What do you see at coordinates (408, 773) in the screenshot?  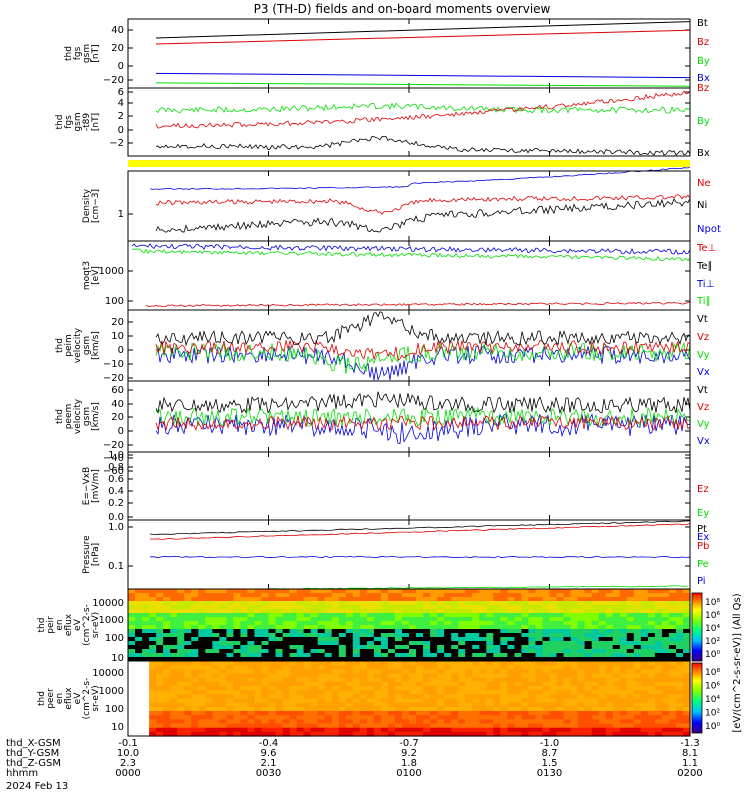 I see `xaxis-value: 0100` at bounding box center [408, 773].